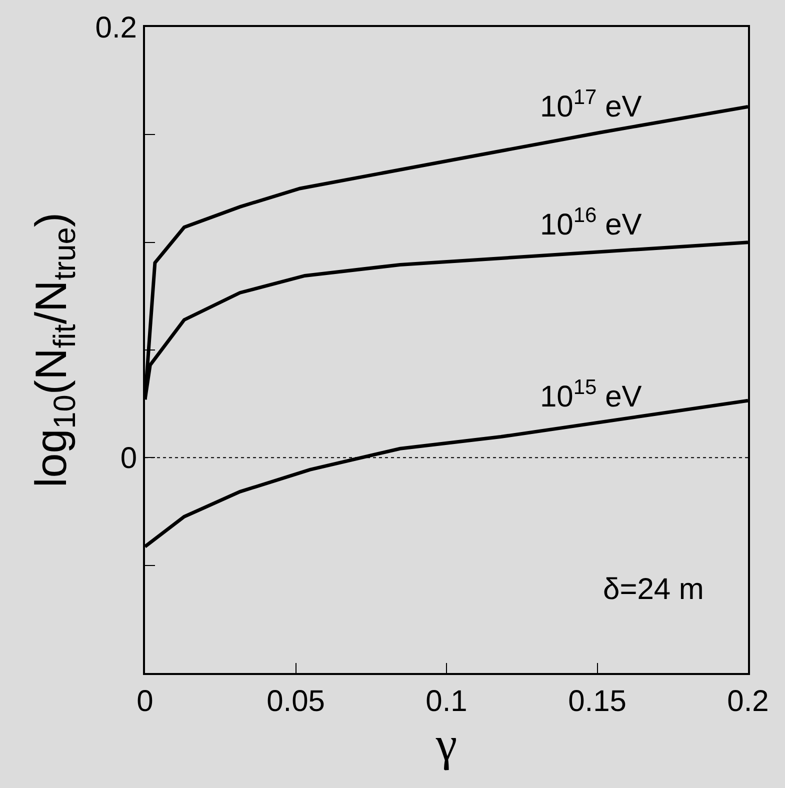 The image size is (785, 788). Describe the element at coordinates (597, 701) in the screenshot. I see `x-tick-label: 0.15` at that location.